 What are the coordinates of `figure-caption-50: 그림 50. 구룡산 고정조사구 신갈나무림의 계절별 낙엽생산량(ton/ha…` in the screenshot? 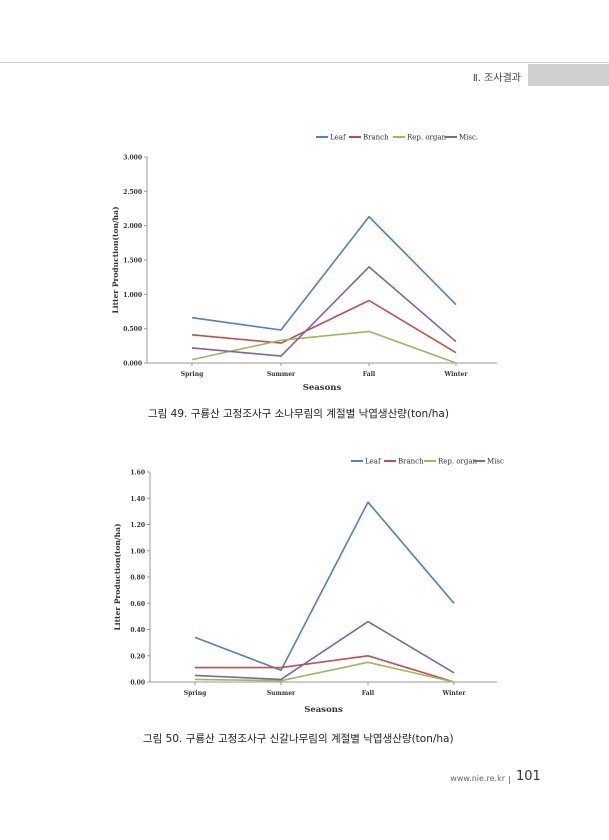 It's located at (298, 739).